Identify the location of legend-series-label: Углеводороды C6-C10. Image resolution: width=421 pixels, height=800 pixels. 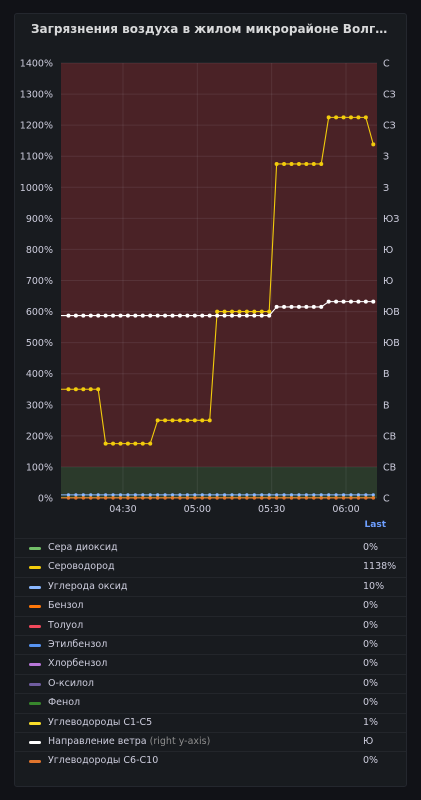
(103, 761).